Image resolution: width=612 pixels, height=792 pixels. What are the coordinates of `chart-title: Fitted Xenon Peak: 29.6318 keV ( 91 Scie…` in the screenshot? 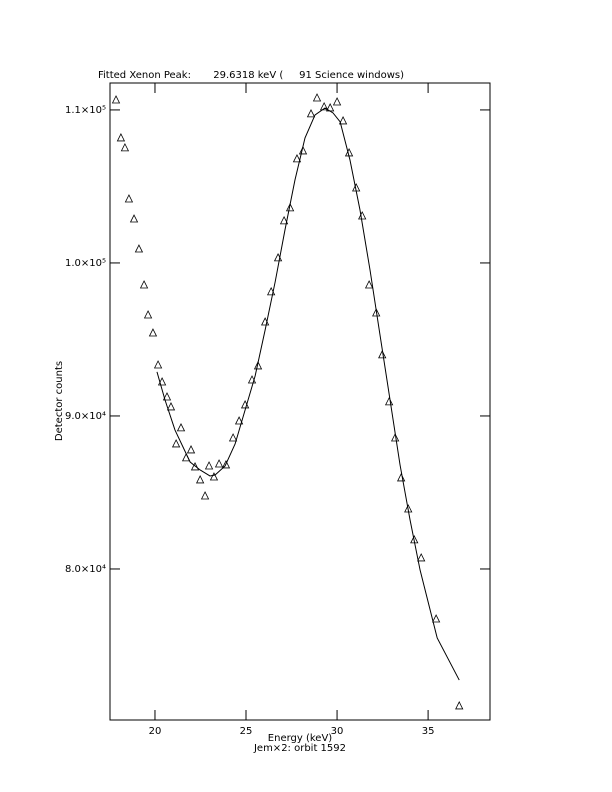 It's located at (251, 75).